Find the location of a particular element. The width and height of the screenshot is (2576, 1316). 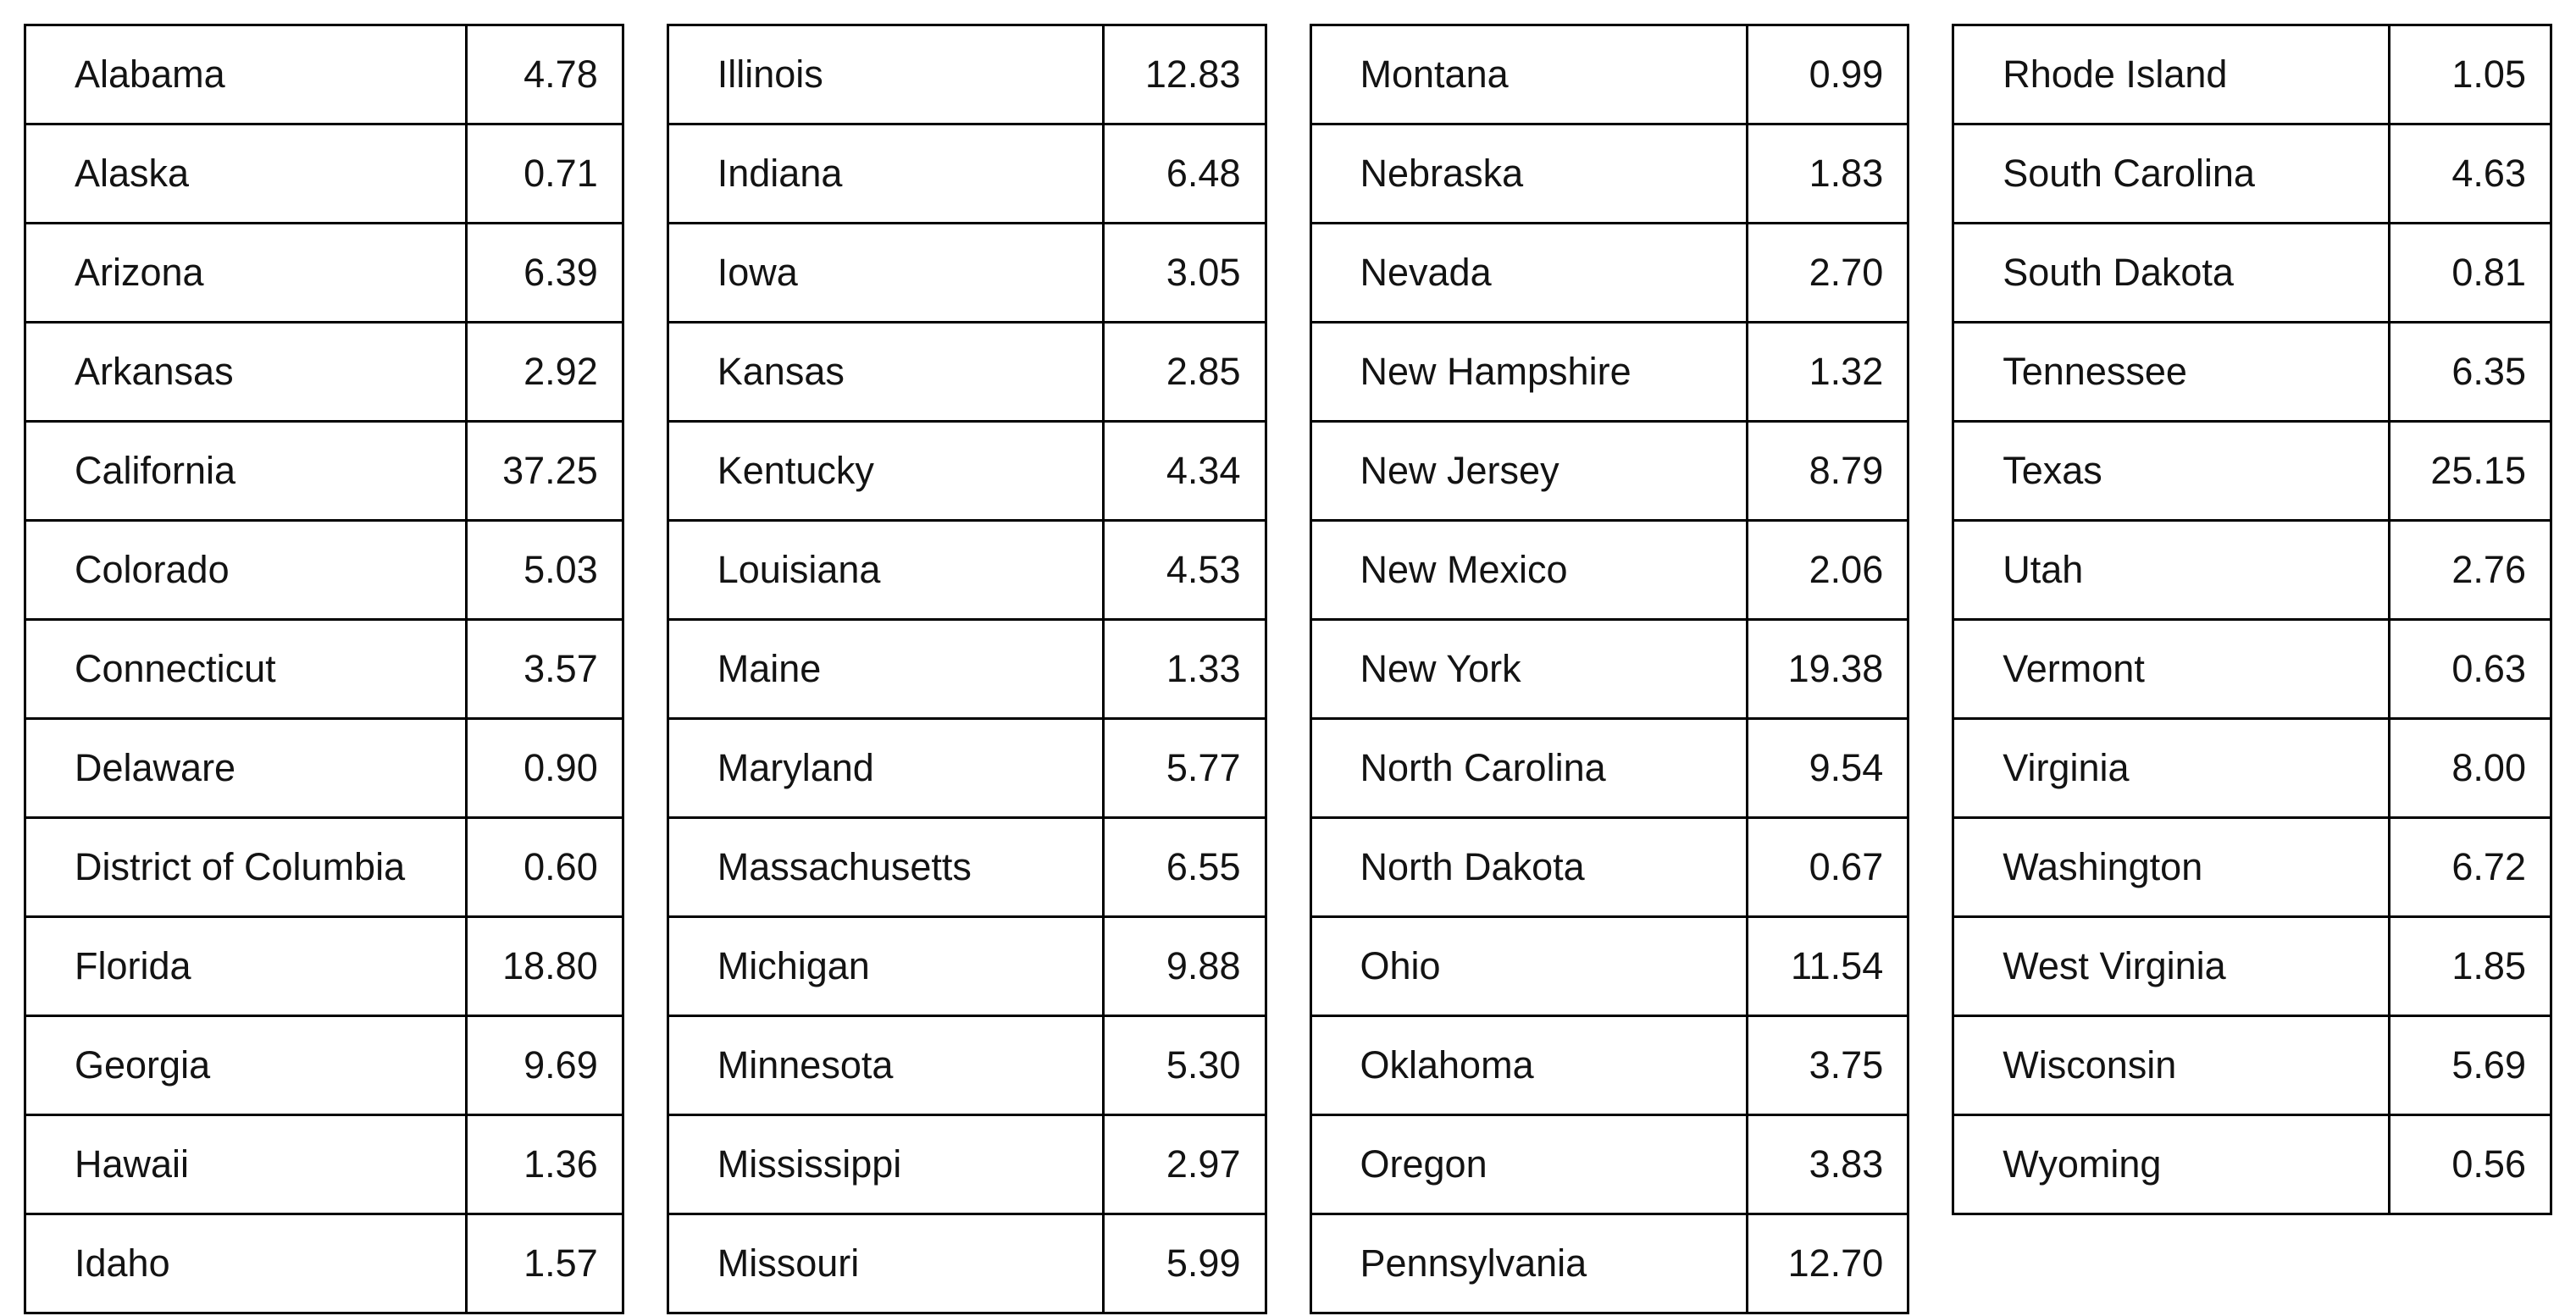

table-row: Nebraska 1.83 is located at coordinates (1609, 174).